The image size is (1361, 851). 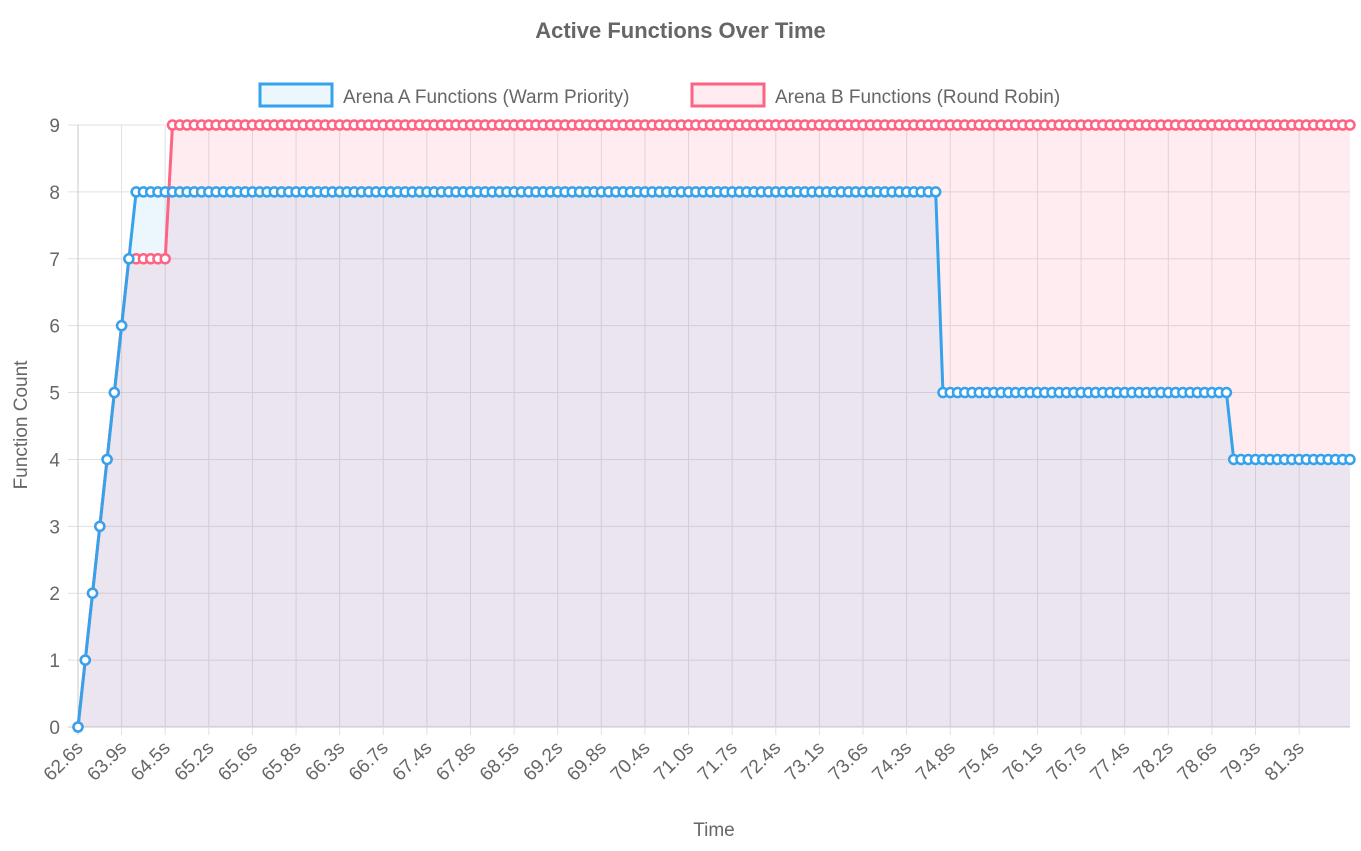 I want to click on x-axis-title: Time, so click(x=714, y=830).